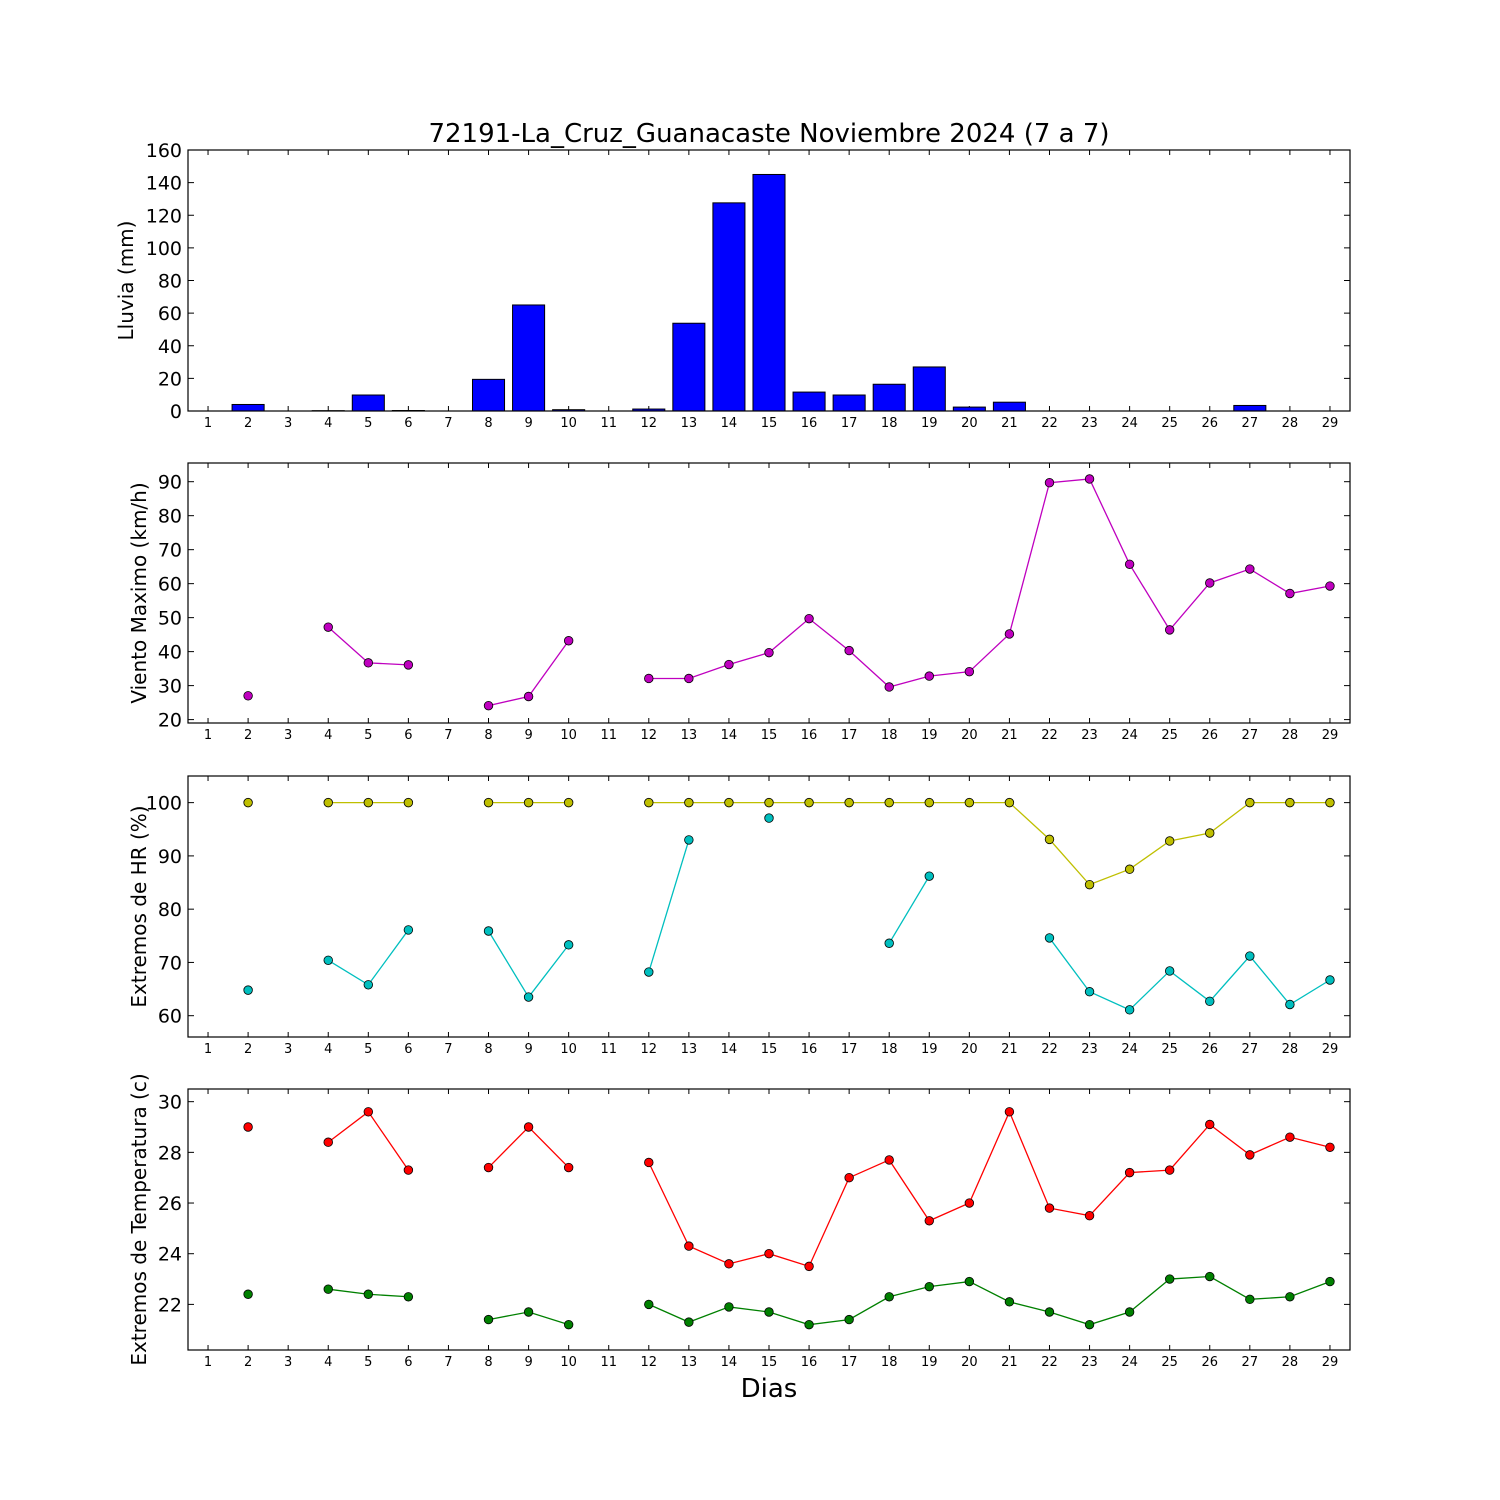  What do you see at coordinates (288, 1362) in the screenshot?
I see `temperature-xtick-label: 3` at bounding box center [288, 1362].